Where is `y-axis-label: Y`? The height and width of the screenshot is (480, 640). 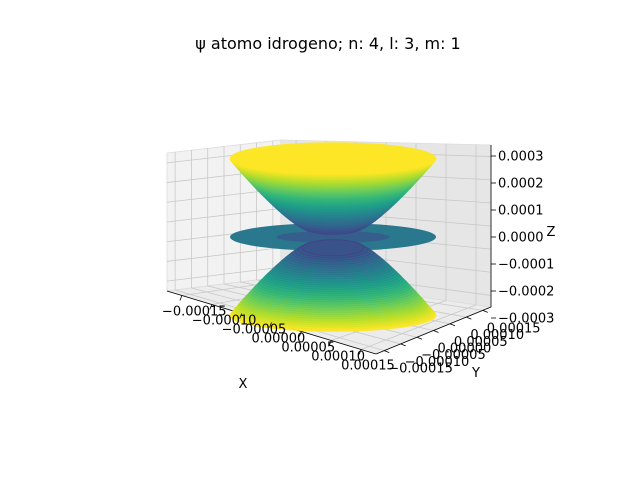
y-axis-label: Y is located at coordinates (475, 373).